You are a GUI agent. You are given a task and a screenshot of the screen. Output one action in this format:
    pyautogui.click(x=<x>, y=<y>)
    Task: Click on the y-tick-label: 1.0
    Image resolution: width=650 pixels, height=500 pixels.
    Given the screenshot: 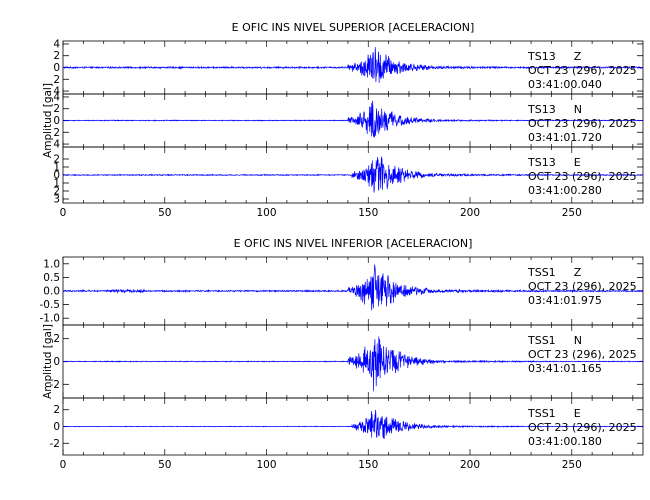 What is the action you would take?
    pyautogui.click(x=51, y=264)
    